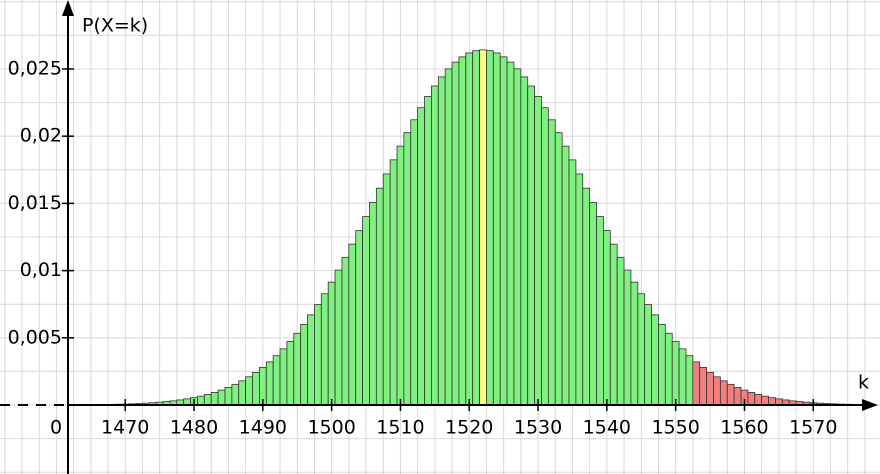 Image resolution: width=880 pixels, height=474 pixels. I want to click on x-tick-label: 1480, so click(194, 428).